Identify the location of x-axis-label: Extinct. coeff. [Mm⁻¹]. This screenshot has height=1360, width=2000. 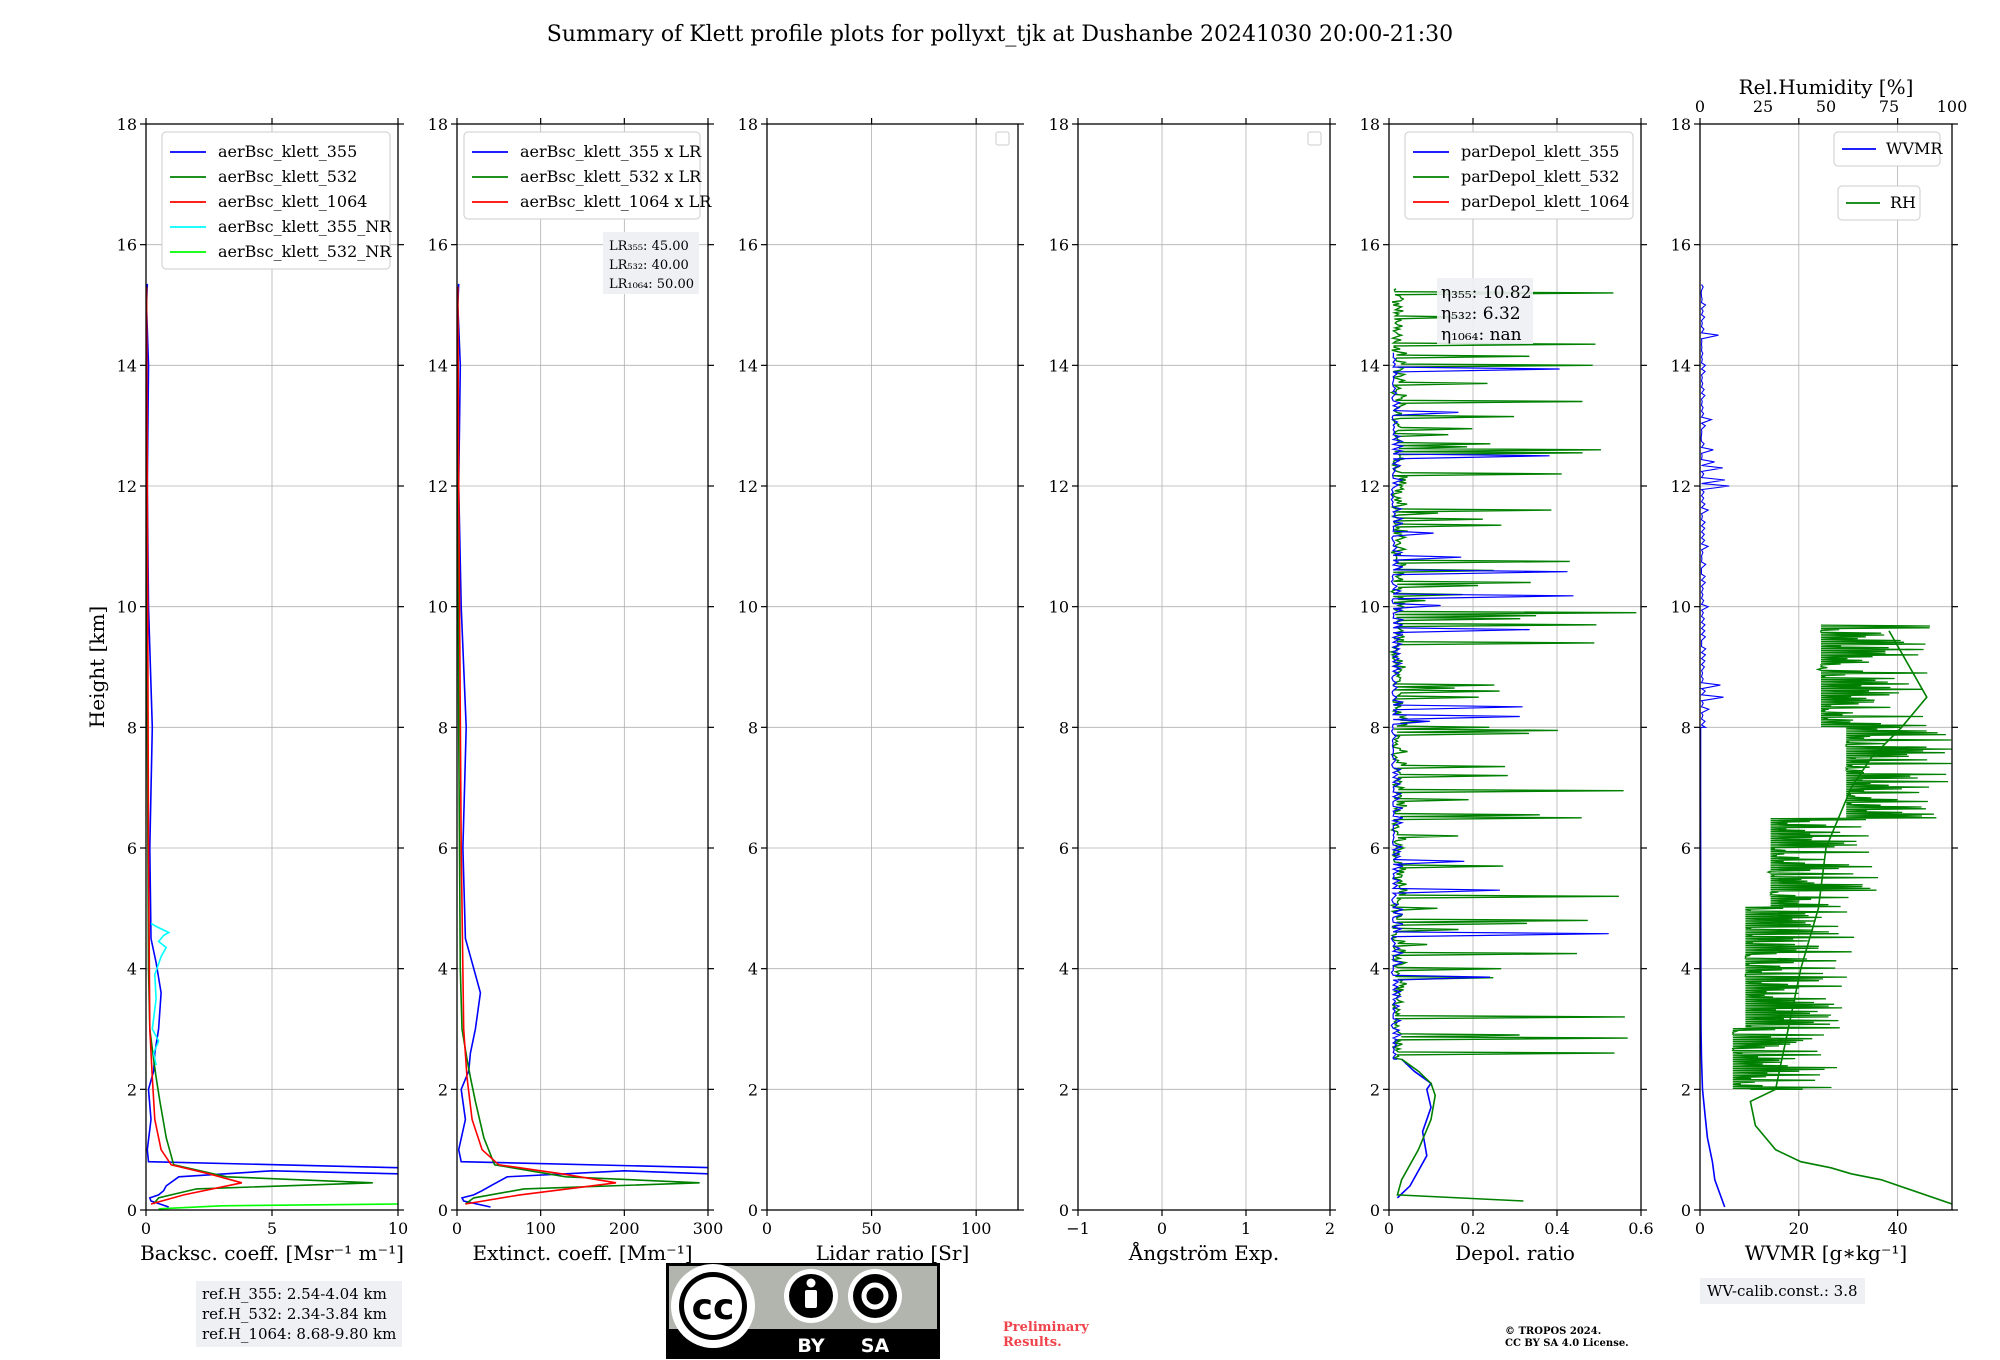
(582, 1253).